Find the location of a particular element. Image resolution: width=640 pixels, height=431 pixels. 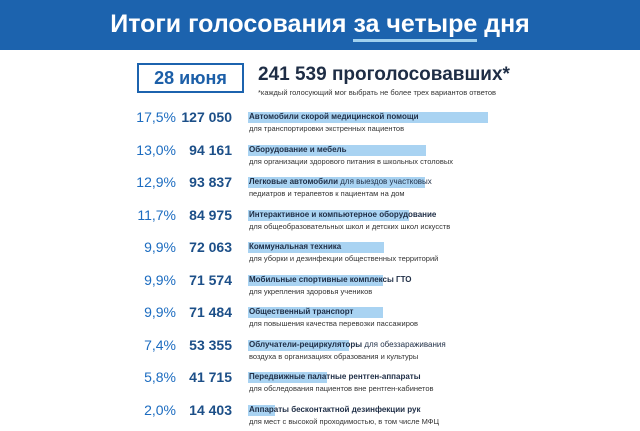

option-name: Коммунальная техника is located at coordinates (295, 247).